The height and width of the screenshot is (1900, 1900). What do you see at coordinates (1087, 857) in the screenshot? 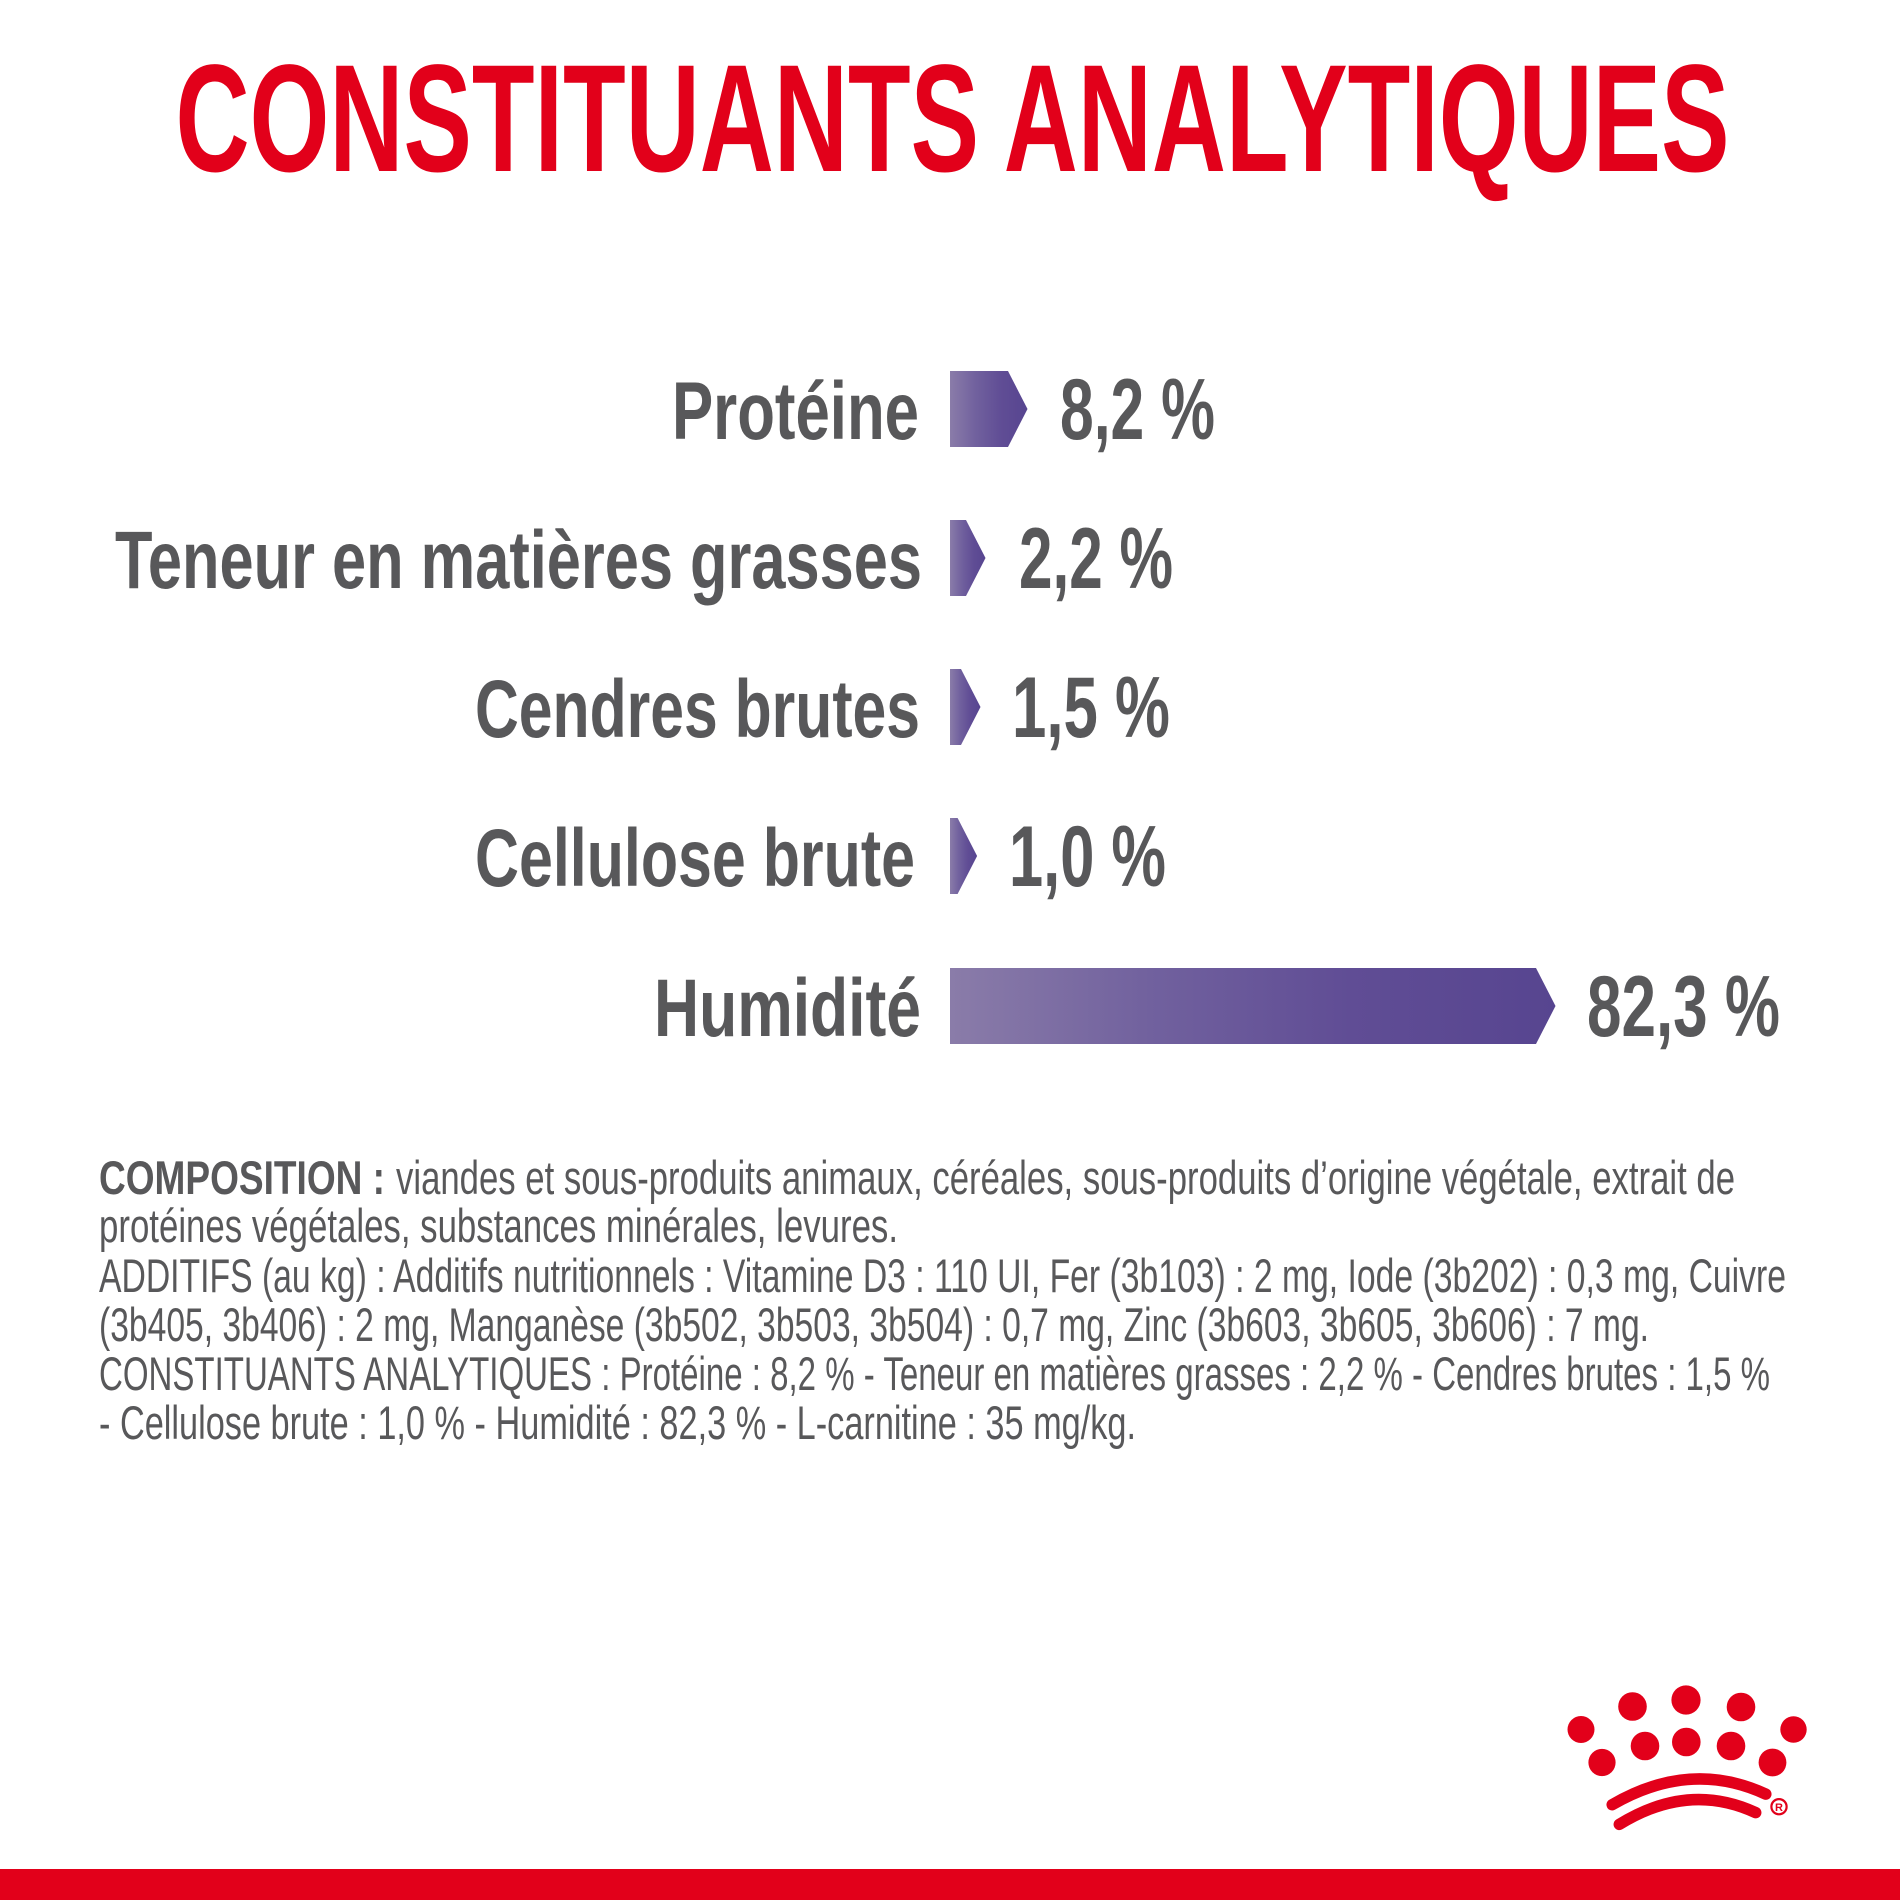
I see `svg-text: 1,0 %` at bounding box center [1087, 857].